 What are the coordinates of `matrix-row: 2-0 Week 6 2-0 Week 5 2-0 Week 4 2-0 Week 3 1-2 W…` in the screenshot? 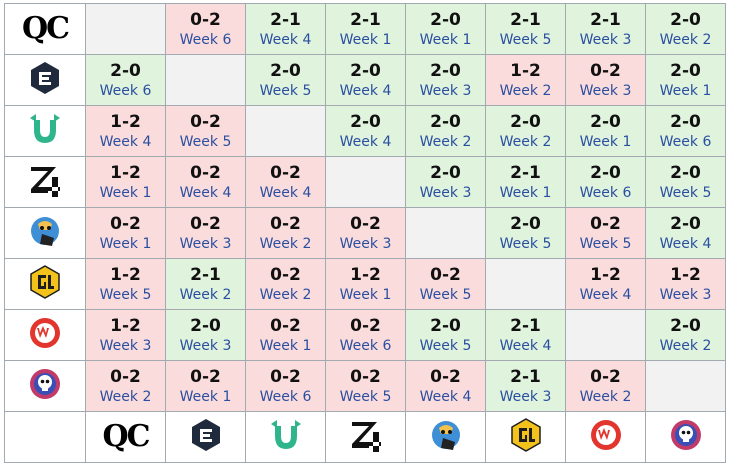 It's located at (365, 80).